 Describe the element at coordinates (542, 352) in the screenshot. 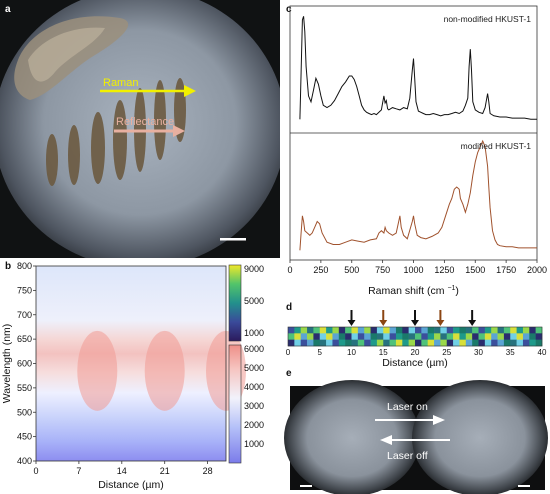

I see `x-tick-label: 40` at that location.